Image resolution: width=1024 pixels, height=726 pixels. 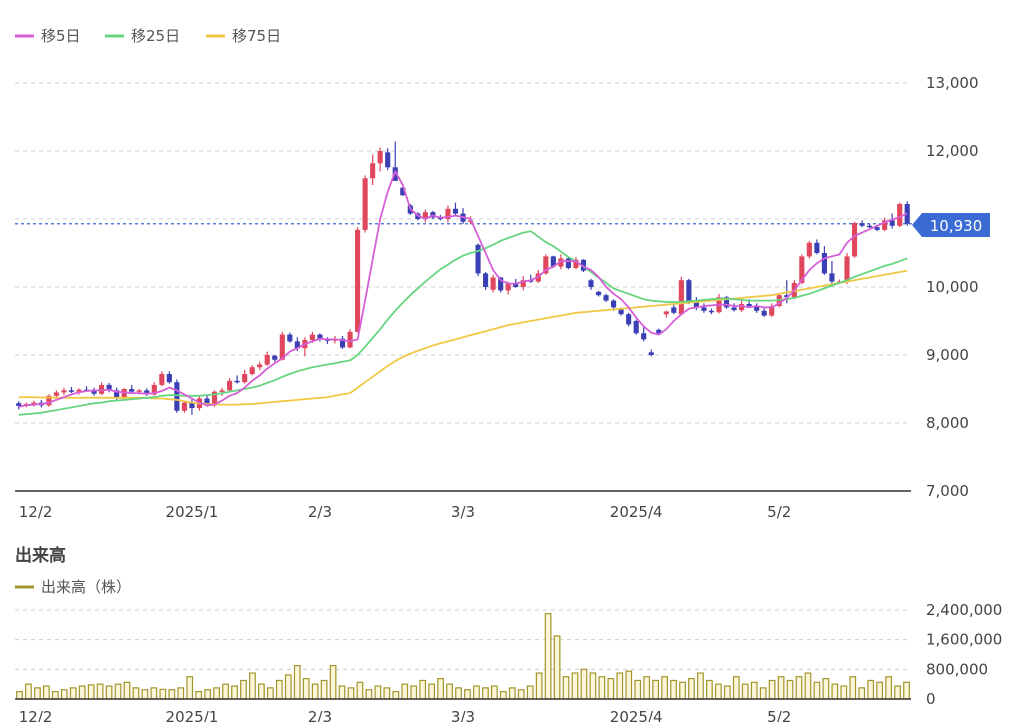 What do you see at coordinates (155, 36) in the screenshot?
I see `legend-ma25-label: 移25日` at bounding box center [155, 36].